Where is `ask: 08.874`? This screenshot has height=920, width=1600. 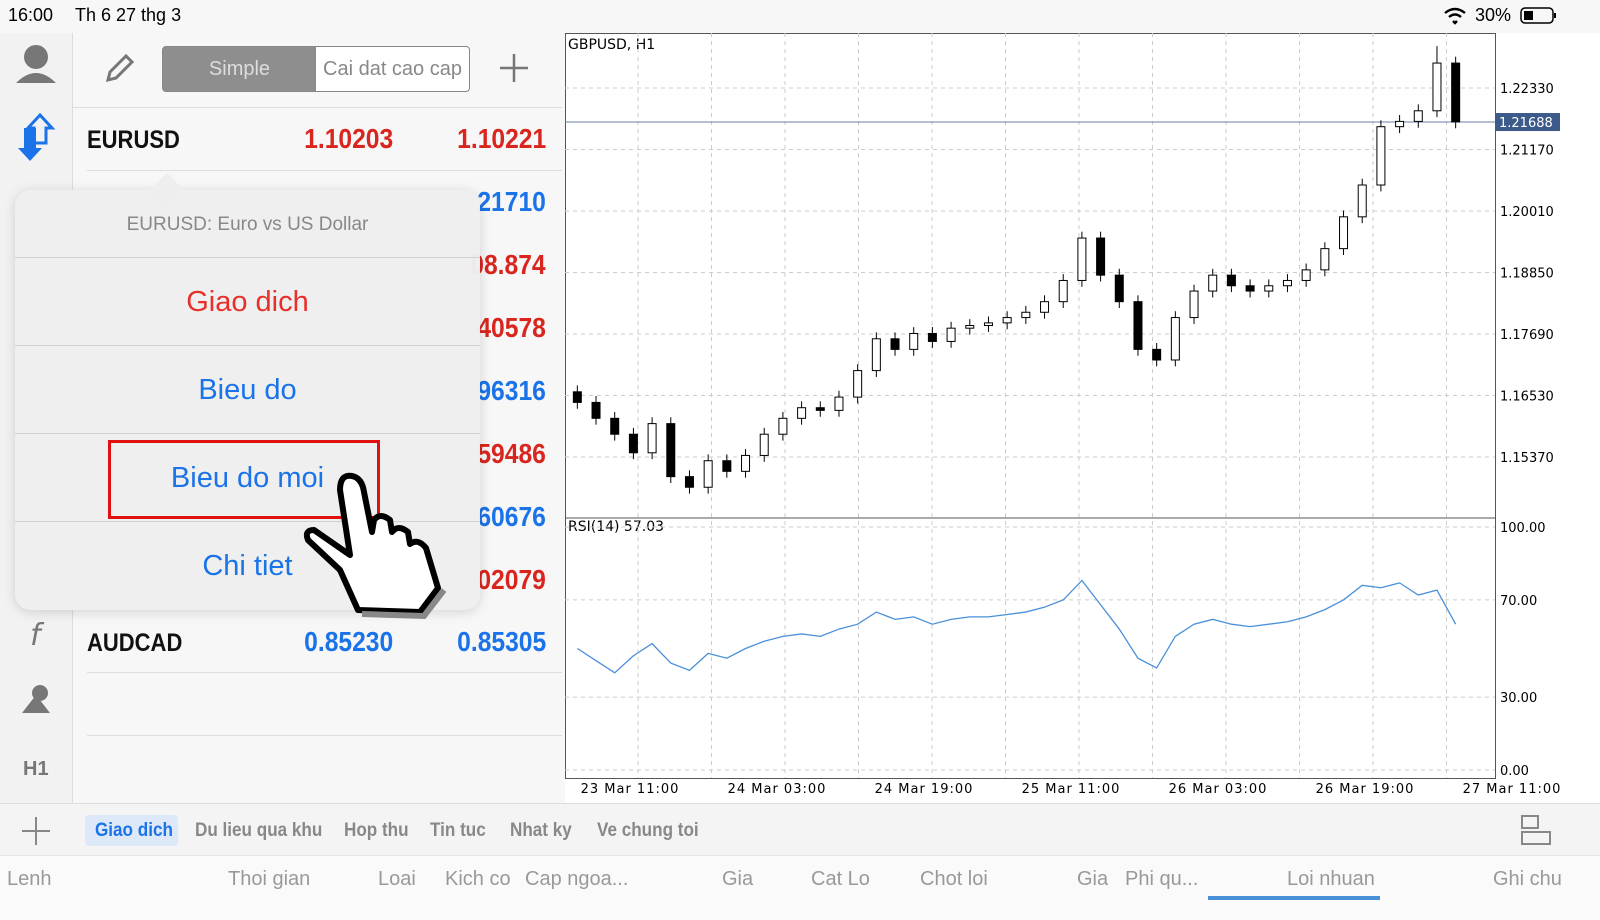 ask: 08.874 is located at coordinates (508, 264).